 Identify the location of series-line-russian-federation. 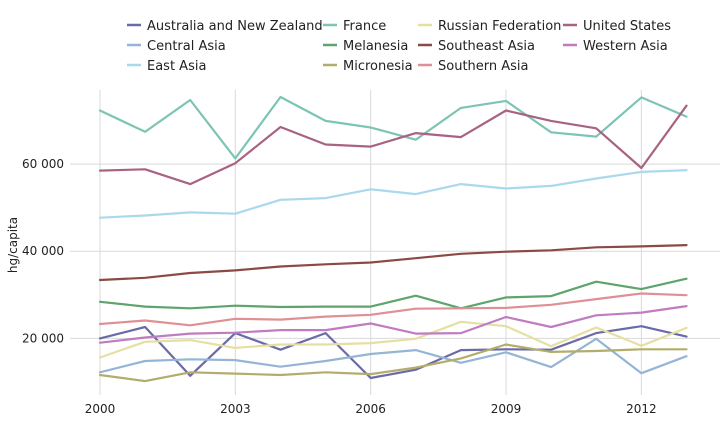
(393, 339).